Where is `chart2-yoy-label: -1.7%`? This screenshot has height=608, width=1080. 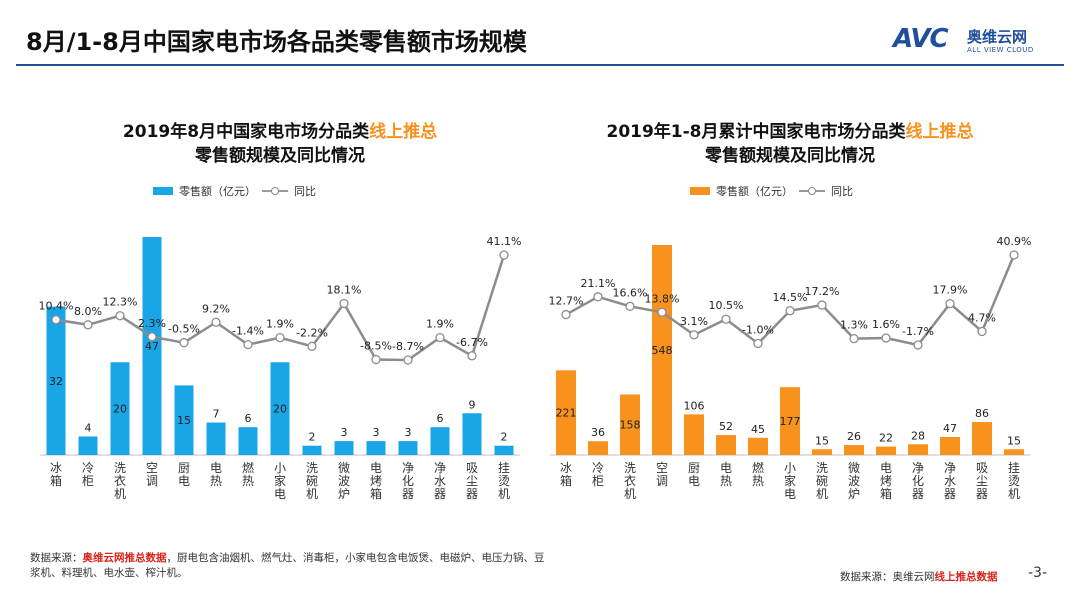 chart2-yoy-label: -1.7% is located at coordinates (918, 331).